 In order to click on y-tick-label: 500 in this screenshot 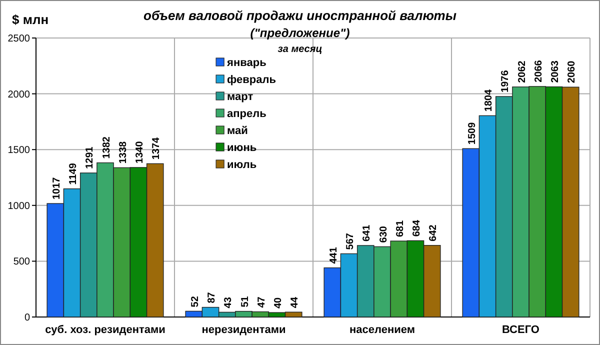, I will do `click(21, 262)`.